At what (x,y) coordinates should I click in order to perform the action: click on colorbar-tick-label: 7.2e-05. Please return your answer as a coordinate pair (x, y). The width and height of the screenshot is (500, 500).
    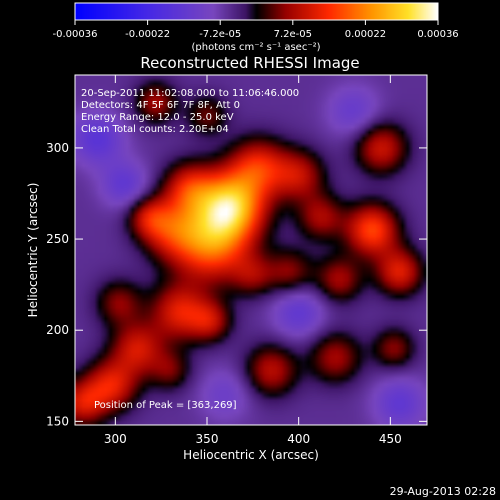
    Looking at the image, I should click on (293, 34).